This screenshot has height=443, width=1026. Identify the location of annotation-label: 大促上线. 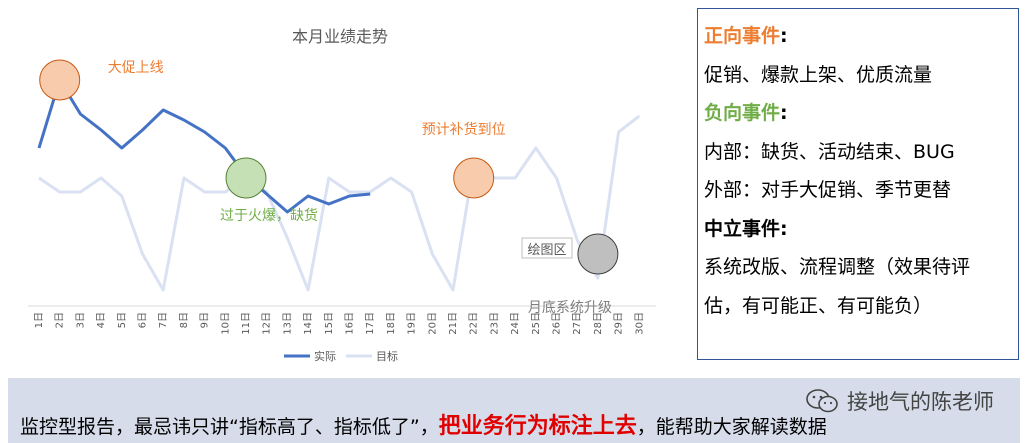
(136, 68).